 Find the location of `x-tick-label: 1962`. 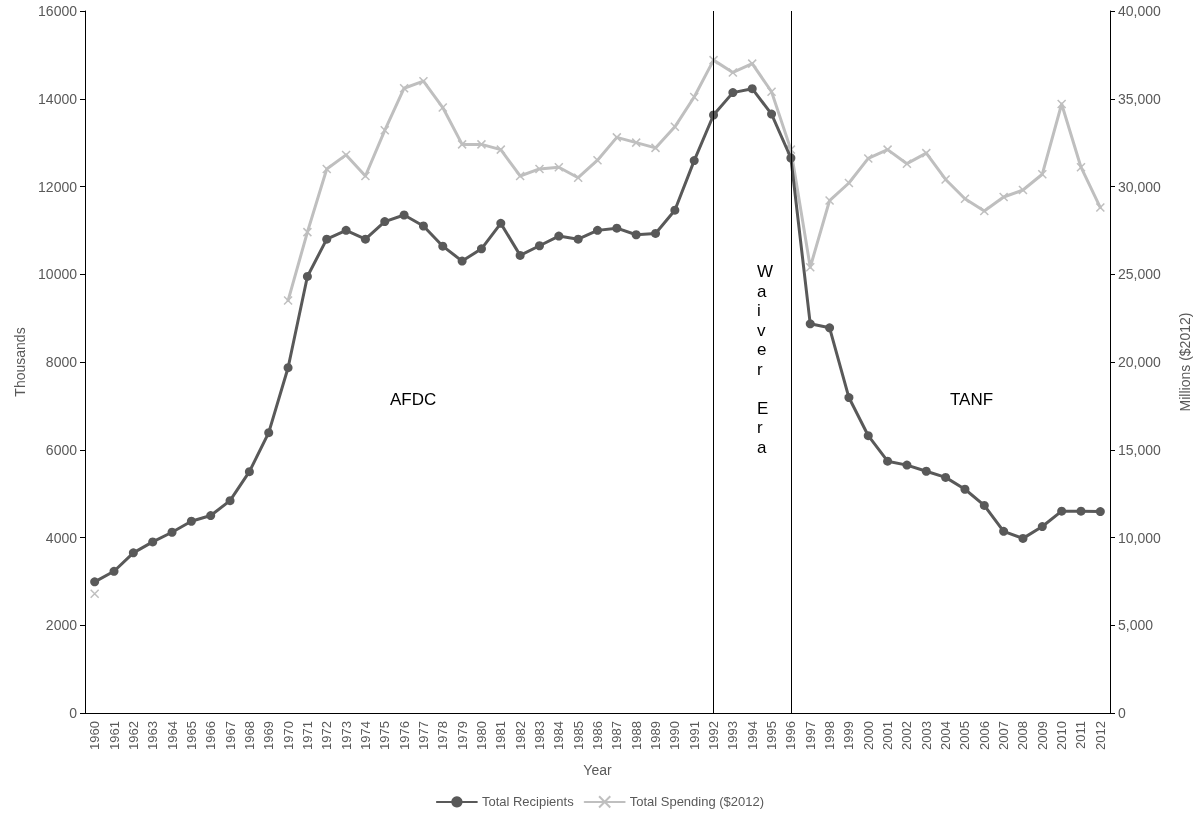

x-tick-label: 1962 is located at coordinates (133, 735).